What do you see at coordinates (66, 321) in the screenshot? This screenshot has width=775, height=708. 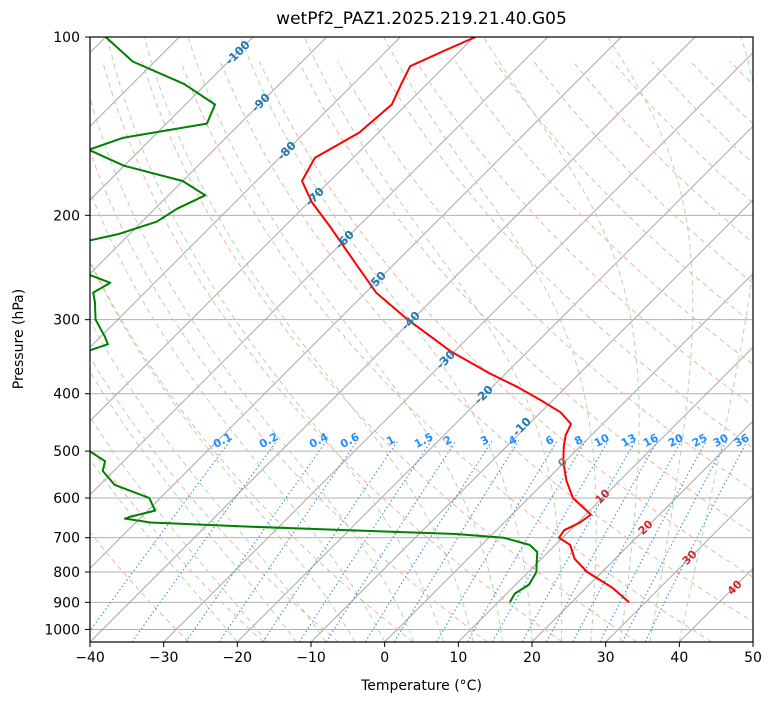 I see `y-tick-label: 300` at bounding box center [66, 321].